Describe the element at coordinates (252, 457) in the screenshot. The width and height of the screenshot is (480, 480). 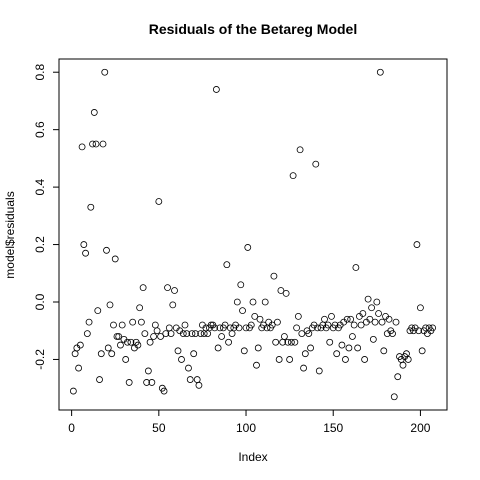
I see `x-axis-label: Index` at that location.